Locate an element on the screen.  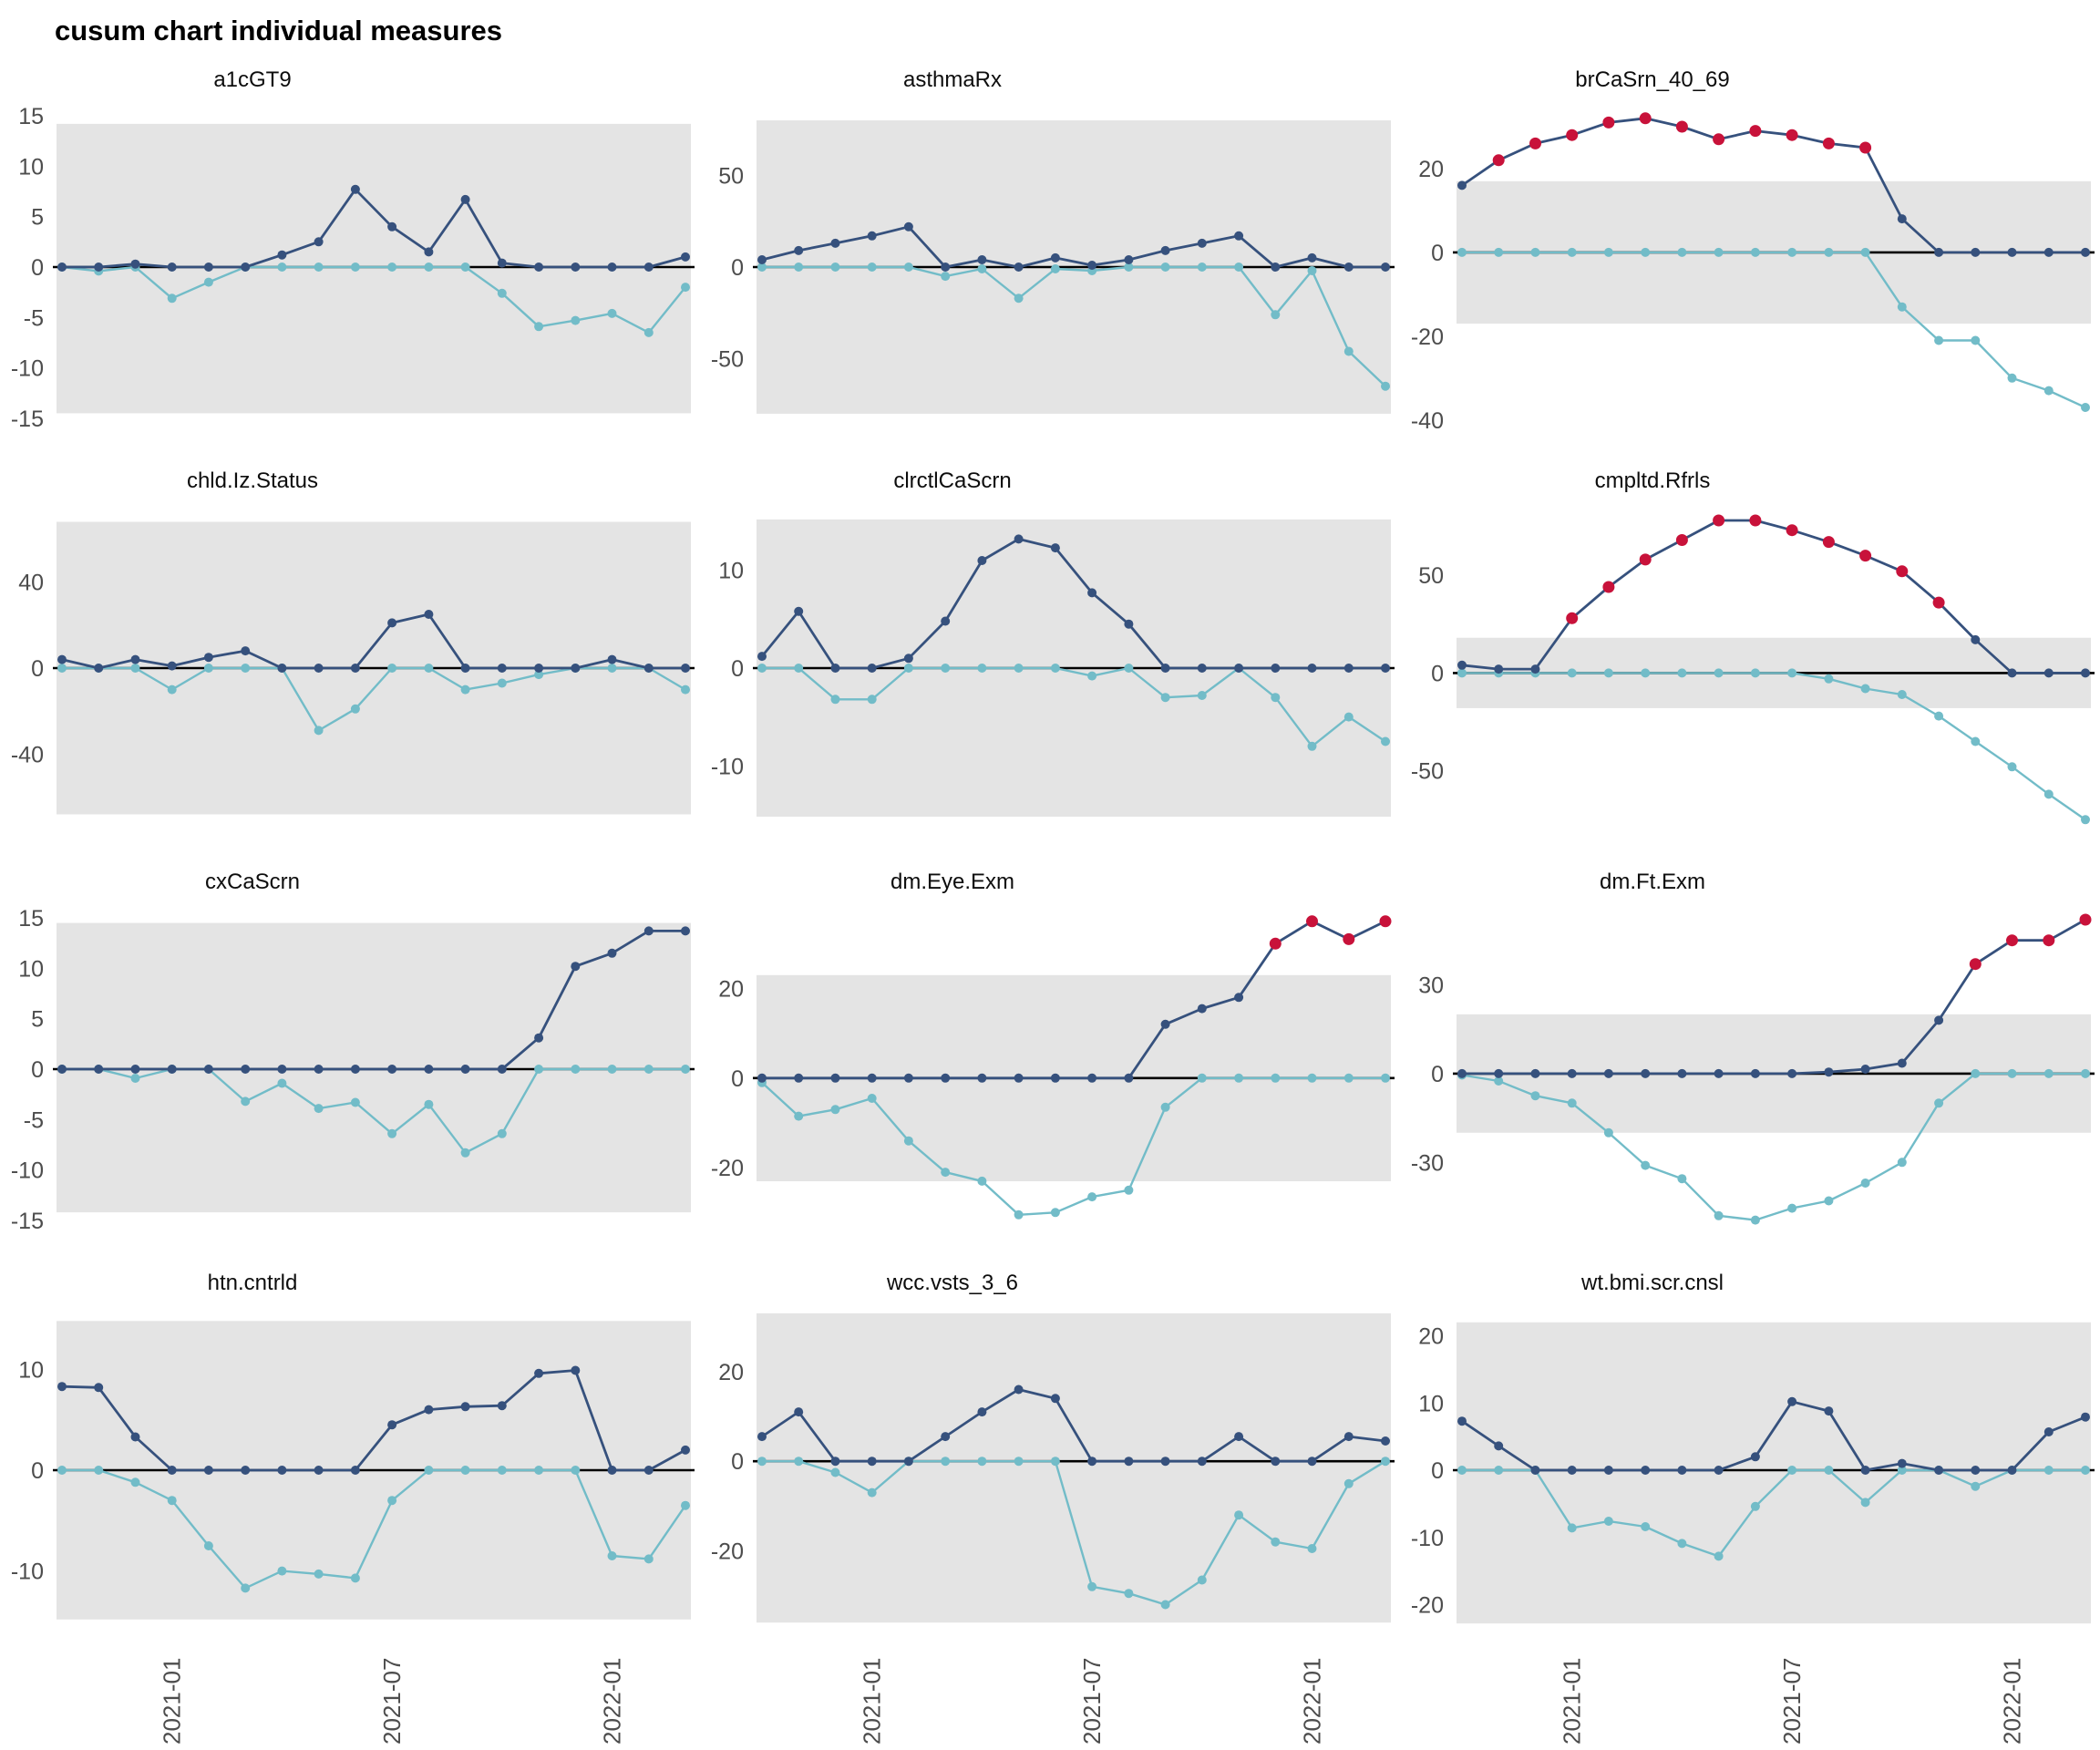
panel-plot: 20 0 -20 2021-01 2021-07 2022-01 is located at coordinates (1053, 1529).